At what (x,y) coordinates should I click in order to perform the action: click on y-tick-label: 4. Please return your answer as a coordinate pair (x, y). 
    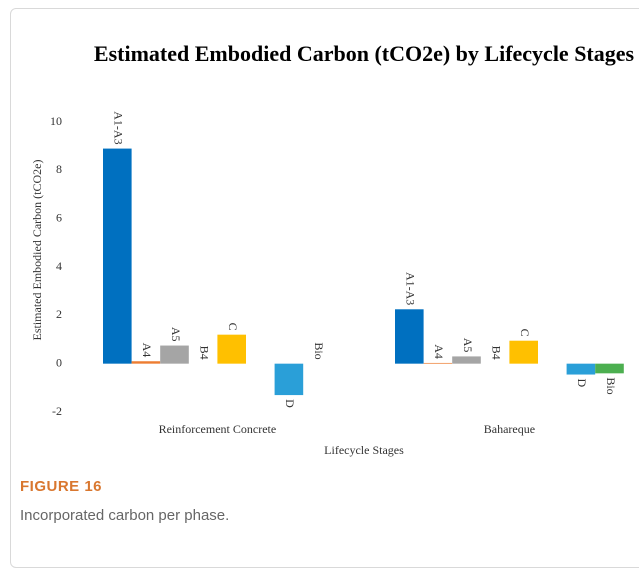
    Looking at the image, I should click on (59, 266).